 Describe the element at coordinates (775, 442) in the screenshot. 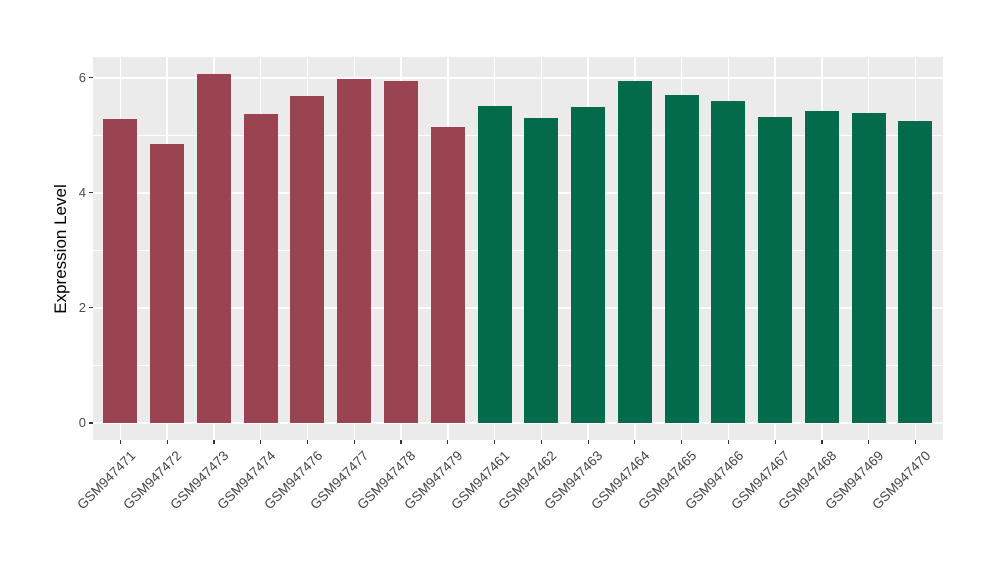

I see `x-tick-GSM947467` at that location.